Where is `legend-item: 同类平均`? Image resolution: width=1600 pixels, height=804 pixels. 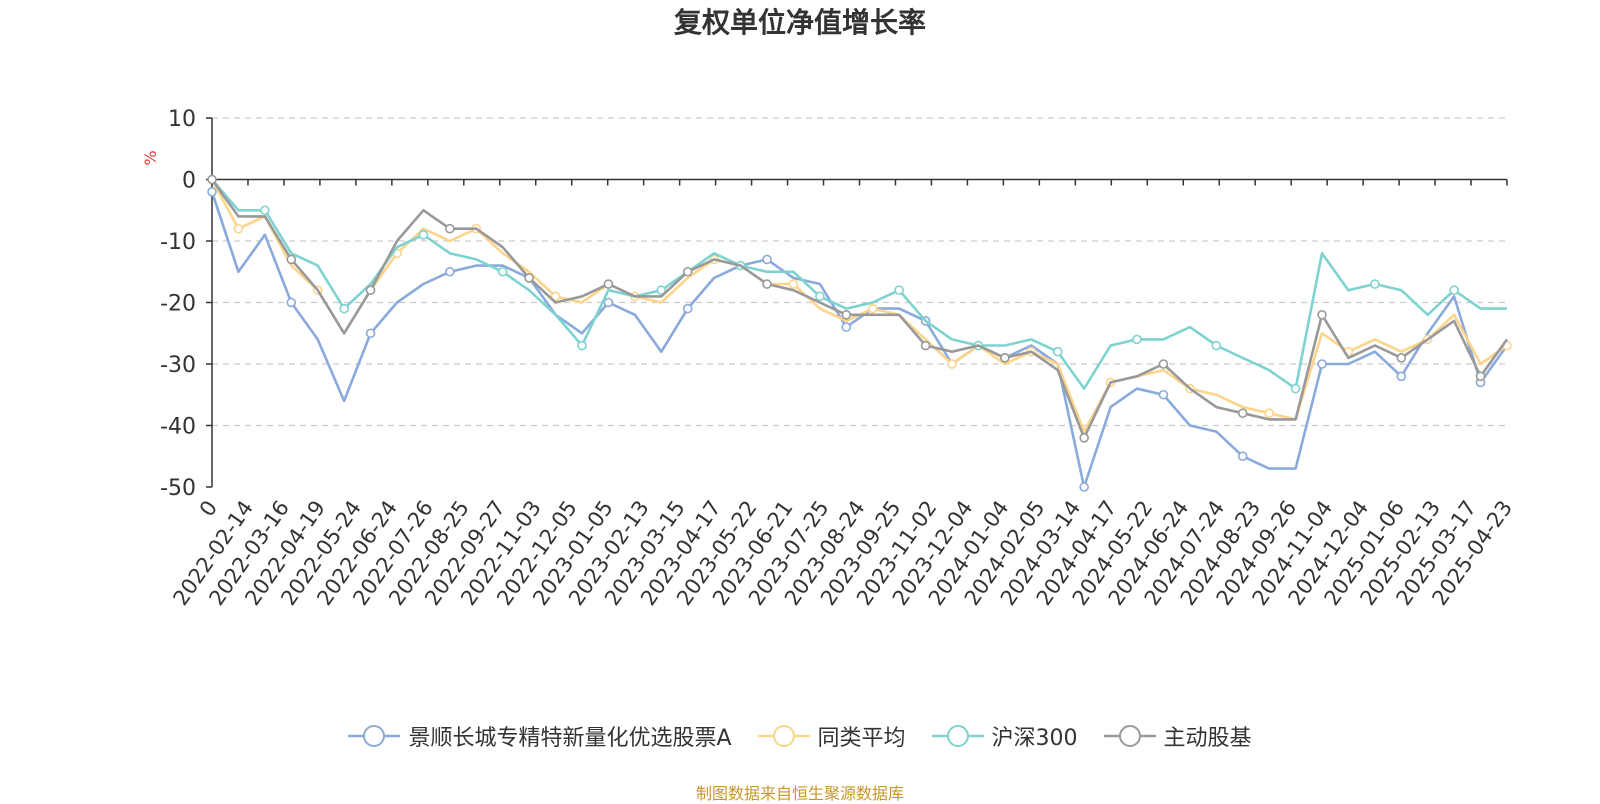 legend-item: 同类平均 is located at coordinates (831, 736).